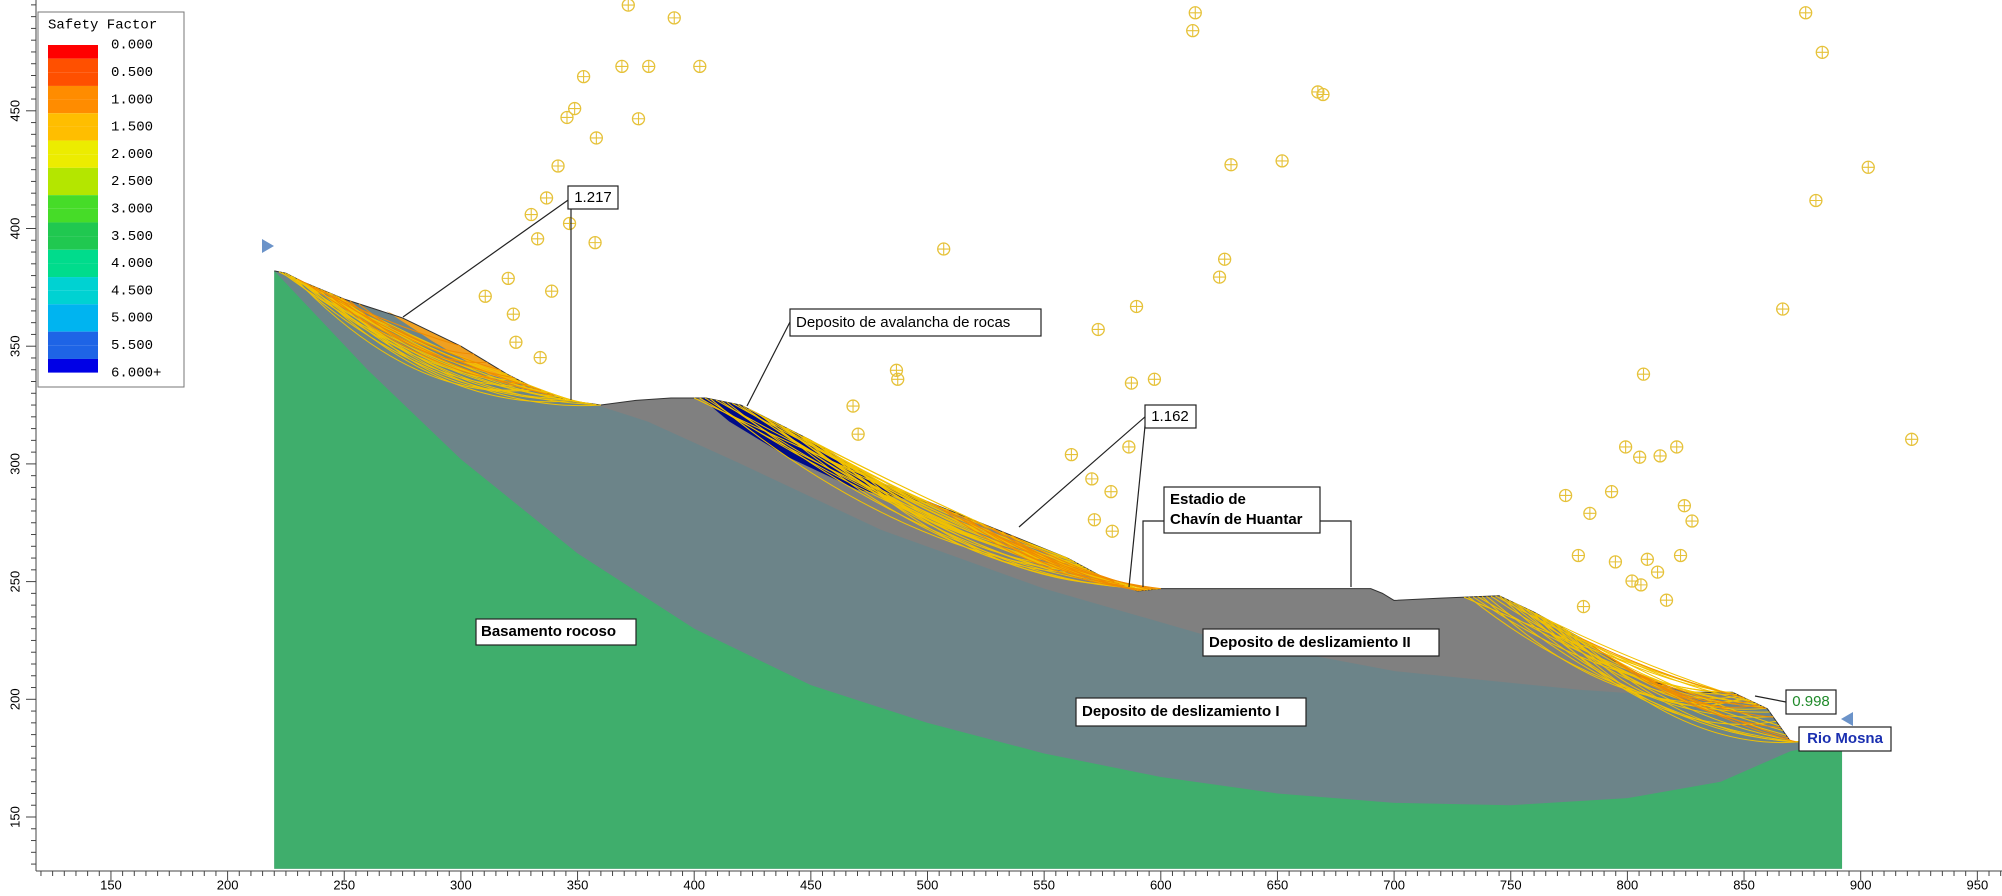 The image size is (2002, 896). I want to click on safety-factor-label: 0.998, so click(1811, 701).